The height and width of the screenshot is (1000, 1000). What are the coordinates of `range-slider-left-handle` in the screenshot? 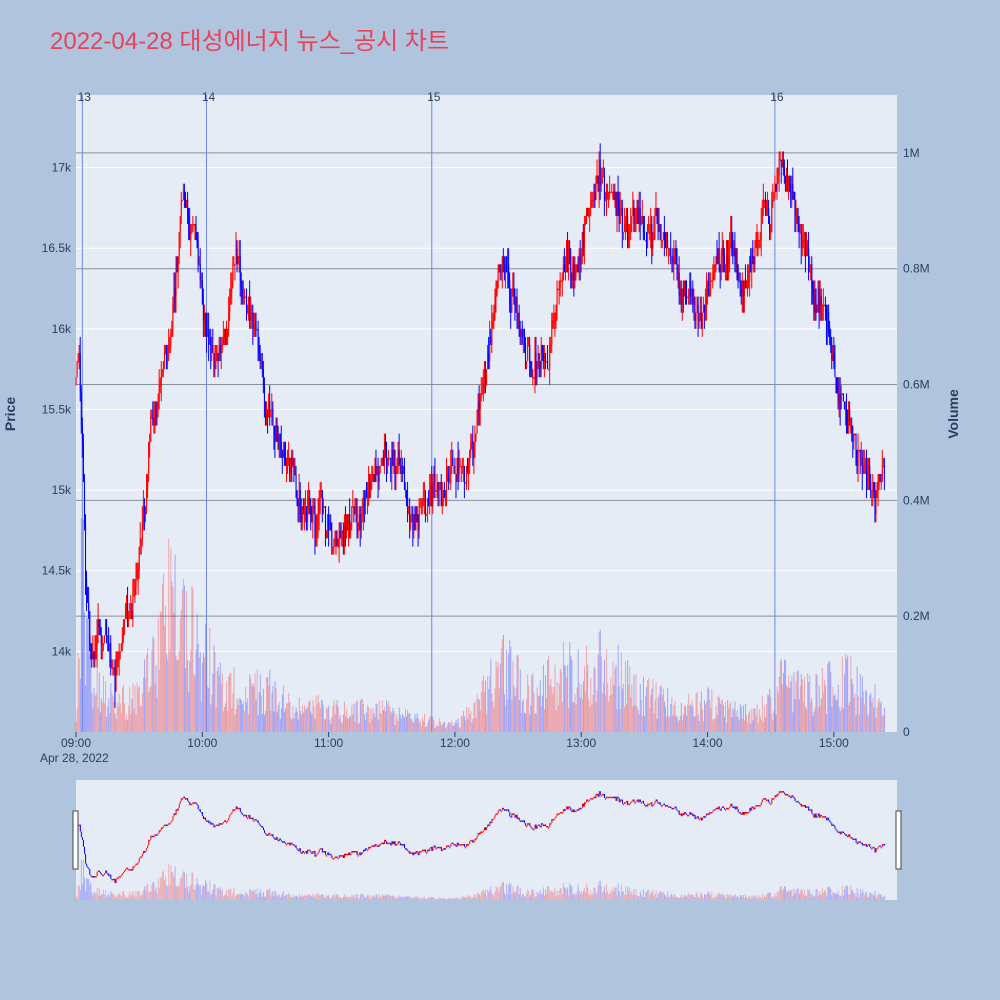 It's located at (75, 840).